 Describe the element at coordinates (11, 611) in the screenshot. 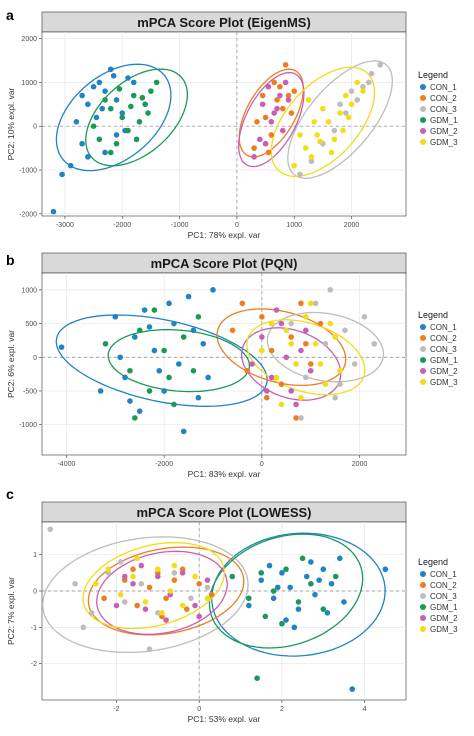

I see `y-axis-label: PC2: 7% expl. var` at that location.